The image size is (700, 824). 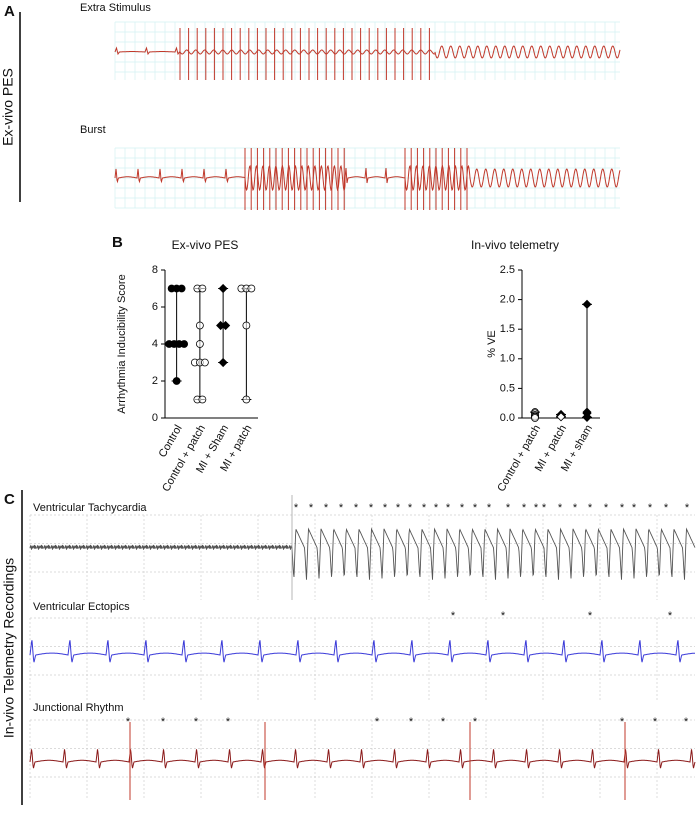 What do you see at coordinates (507, 300) in the screenshot?
I see `y-tick-label: 2.0` at bounding box center [507, 300].